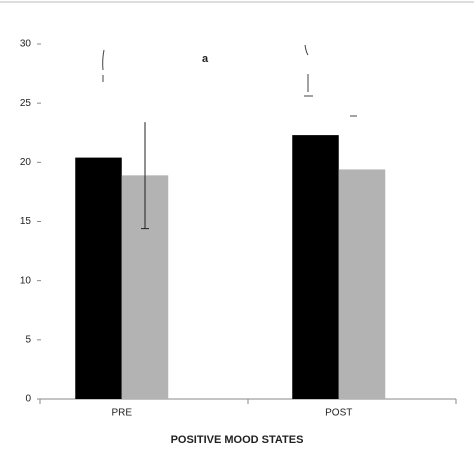 This screenshot has width=474, height=474. I want to click on x-tick-label: PRE, so click(121, 413).